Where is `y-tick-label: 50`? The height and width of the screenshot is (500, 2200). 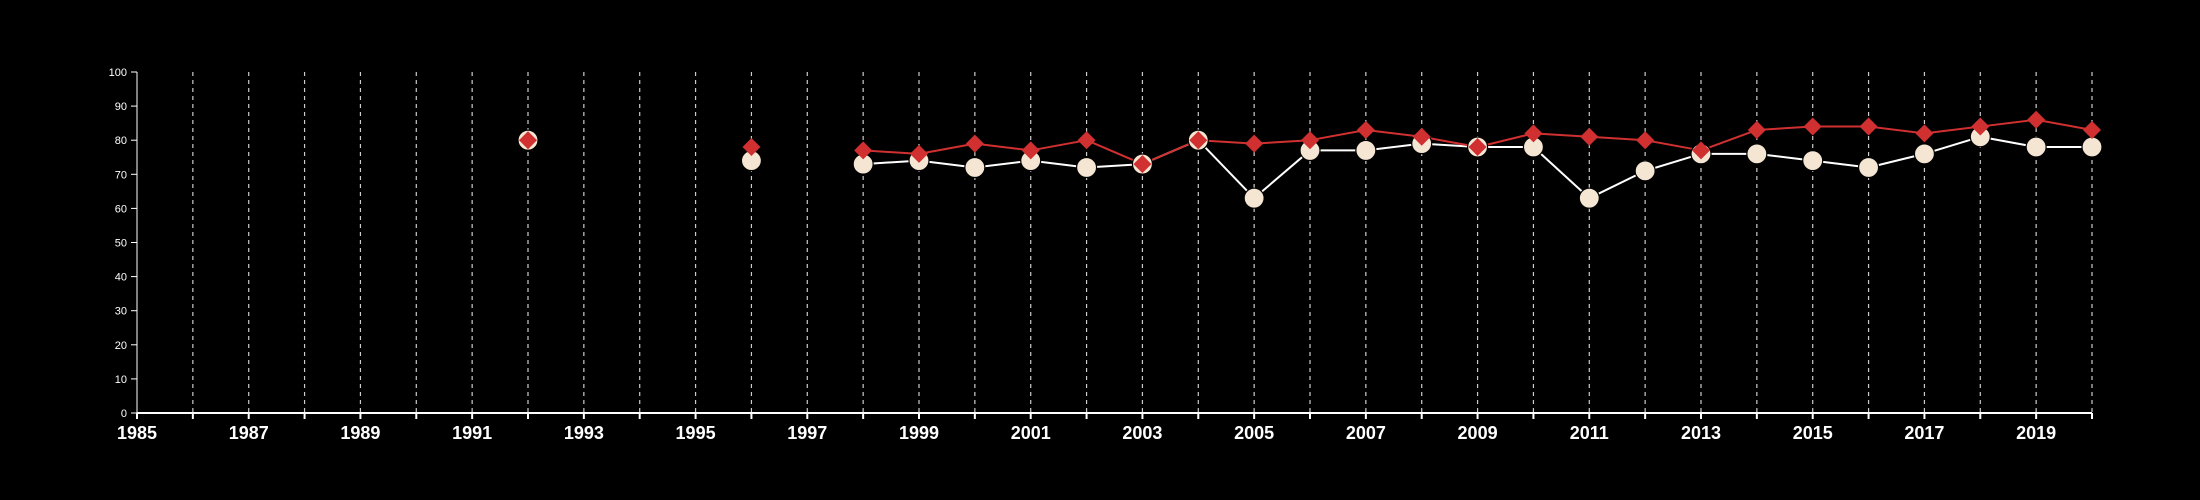
y-tick-label: 50 is located at coordinates (121, 244).